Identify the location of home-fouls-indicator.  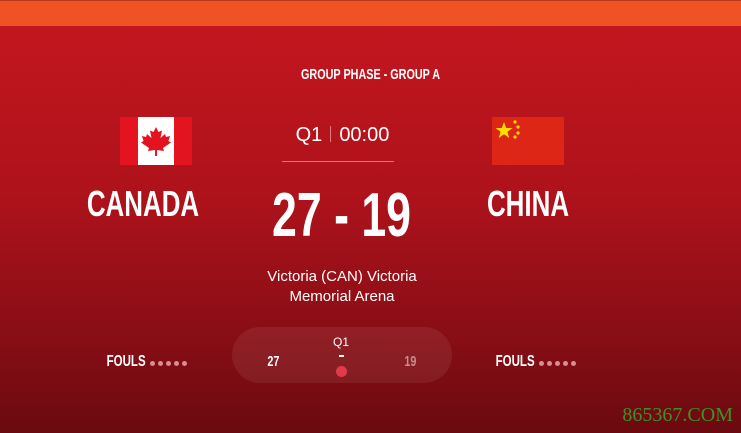
(168, 363).